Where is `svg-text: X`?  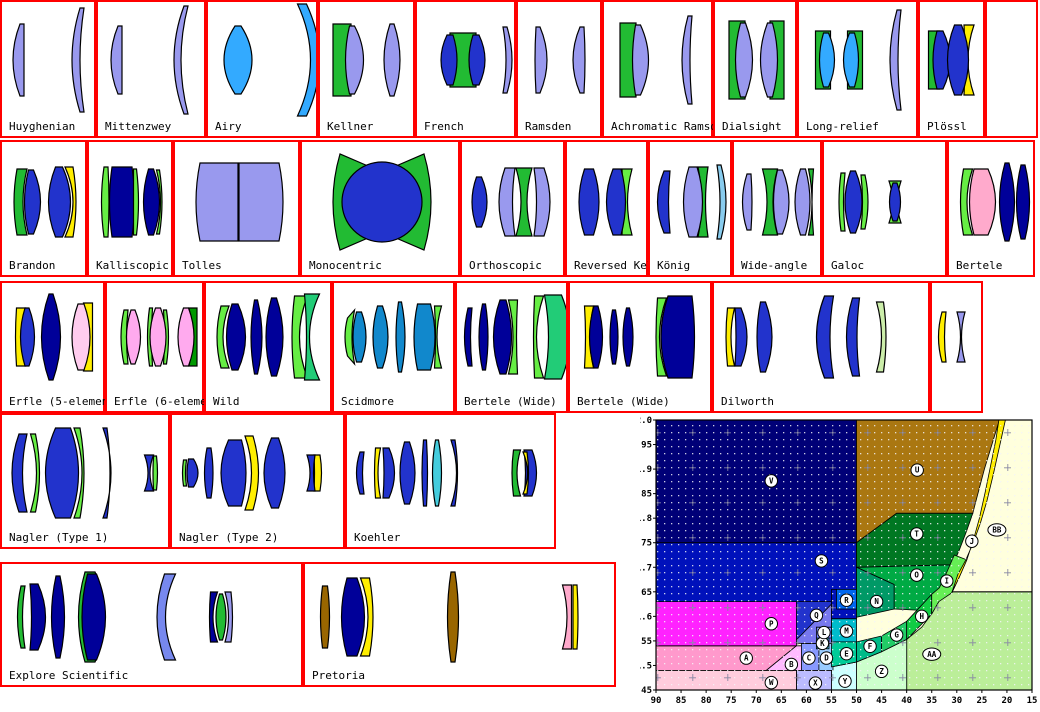
svg-text: X is located at coordinates (815, 683).